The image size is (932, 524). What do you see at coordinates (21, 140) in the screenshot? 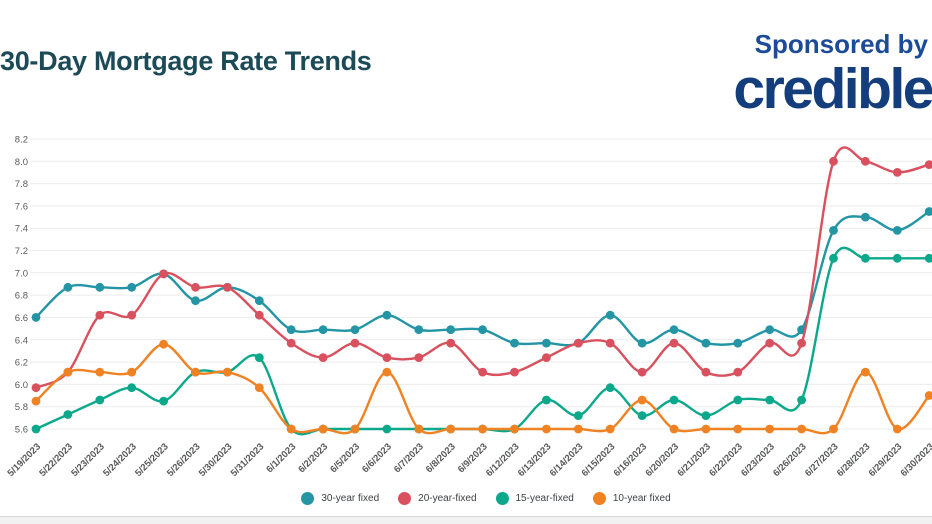
I see `y-tick-label: 8.2` at bounding box center [21, 140].